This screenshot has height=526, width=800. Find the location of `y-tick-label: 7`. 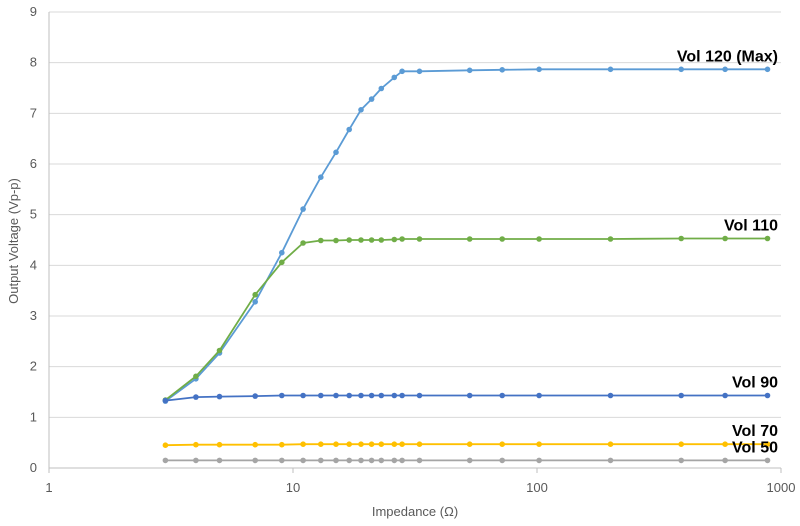

y-tick-label: 7 is located at coordinates (33, 112).